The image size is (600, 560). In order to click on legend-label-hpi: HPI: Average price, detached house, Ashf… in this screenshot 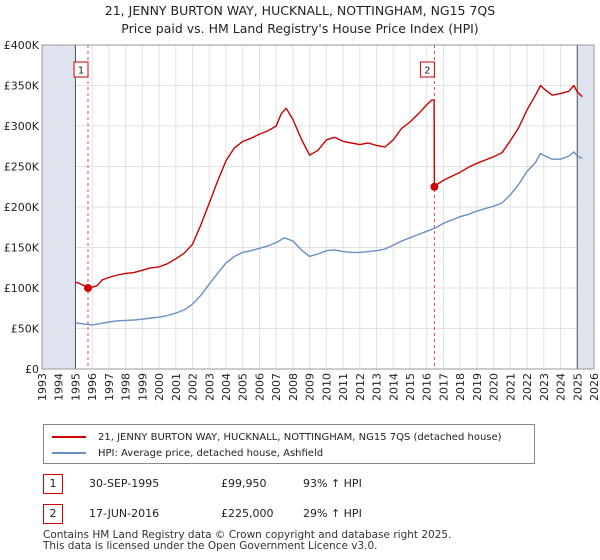, I will do `click(211, 453)`.